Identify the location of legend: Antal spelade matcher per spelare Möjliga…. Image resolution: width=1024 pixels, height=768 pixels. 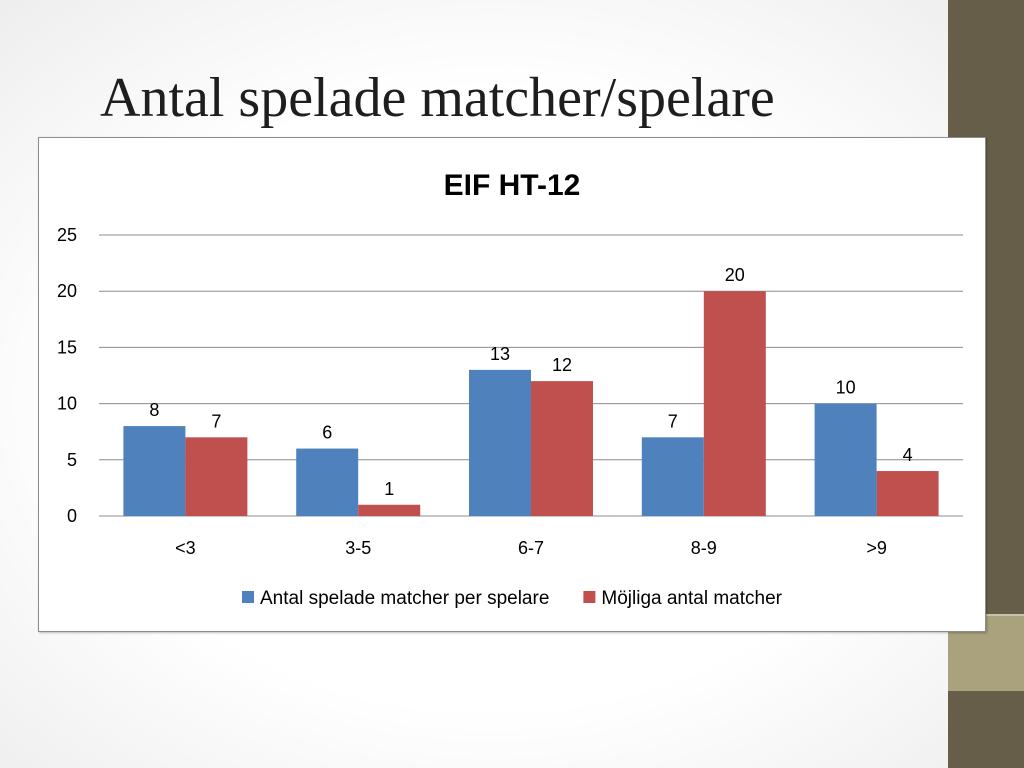
(512, 598).